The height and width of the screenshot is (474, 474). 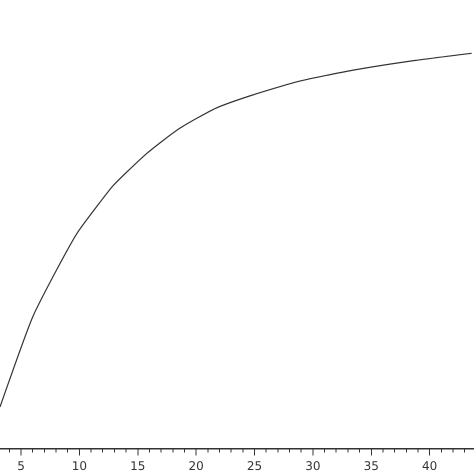 I want to click on x-tick-label: 25, so click(x=254, y=465).